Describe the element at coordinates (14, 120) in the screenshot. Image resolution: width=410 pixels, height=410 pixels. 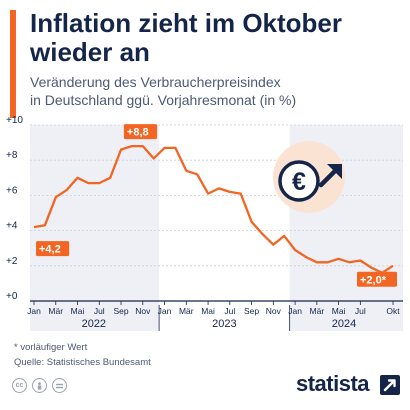
I see `y-tick-label: +10` at that location.